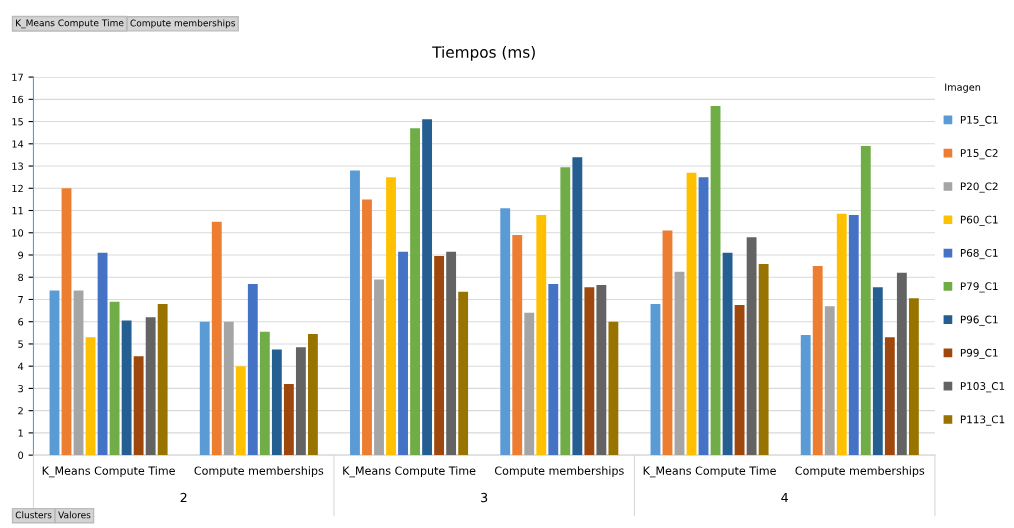 The height and width of the screenshot is (528, 1014). What do you see at coordinates (979, 154) in the screenshot?
I see `legend-label: P15_C2` at bounding box center [979, 154].